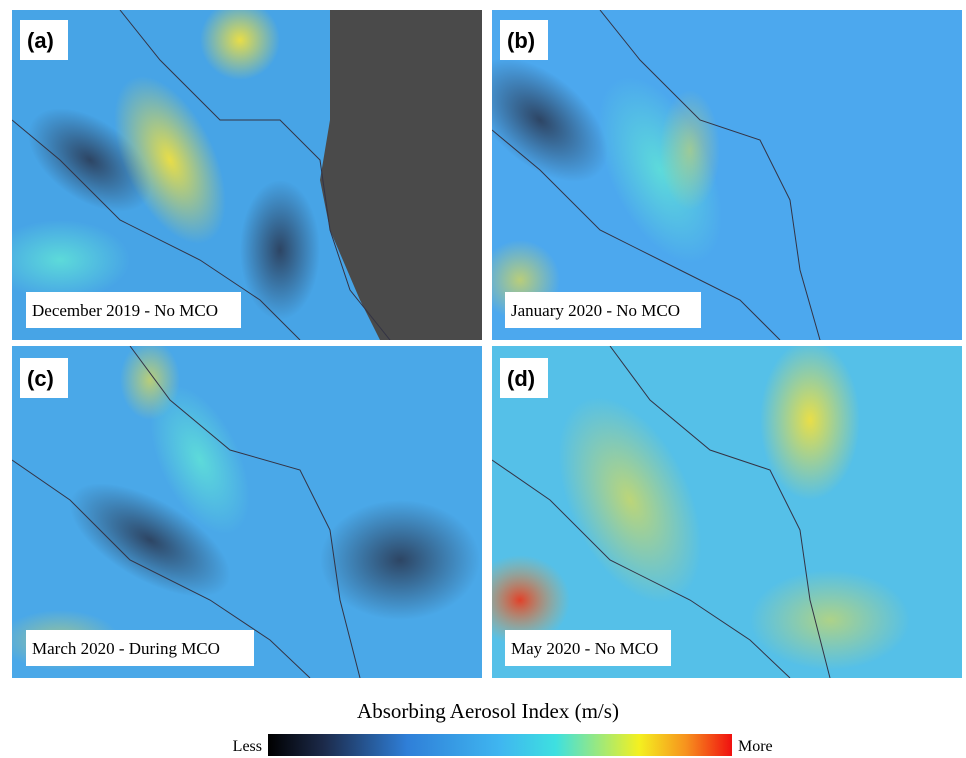 The width and height of the screenshot is (966, 758). Describe the element at coordinates (40, 378) in the screenshot. I see `panel-label: (c)` at that location.